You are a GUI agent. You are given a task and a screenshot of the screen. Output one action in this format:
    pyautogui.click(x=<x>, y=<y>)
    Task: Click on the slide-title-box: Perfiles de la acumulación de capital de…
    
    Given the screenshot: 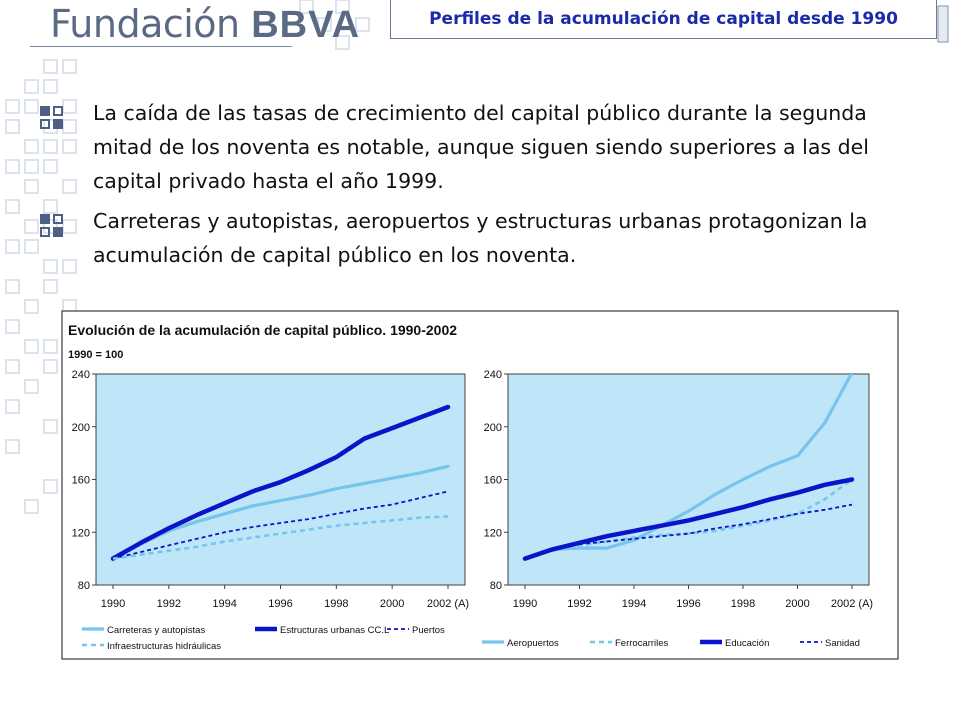 What is the action you would take?
    pyautogui.click(x=663, y=19)
    